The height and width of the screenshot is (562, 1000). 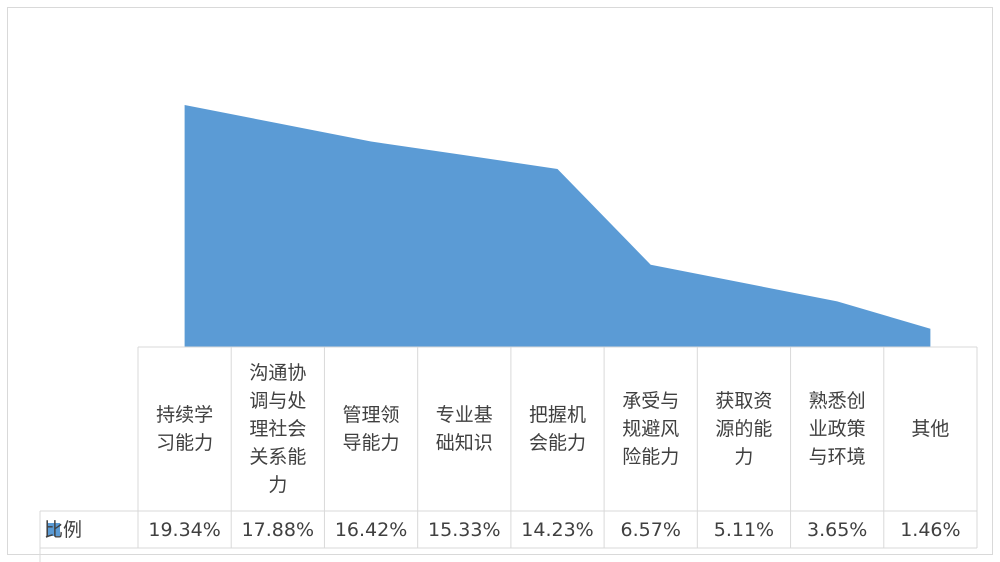 I want to click on category-label-line: 承受与, so click(x=650, y=401).